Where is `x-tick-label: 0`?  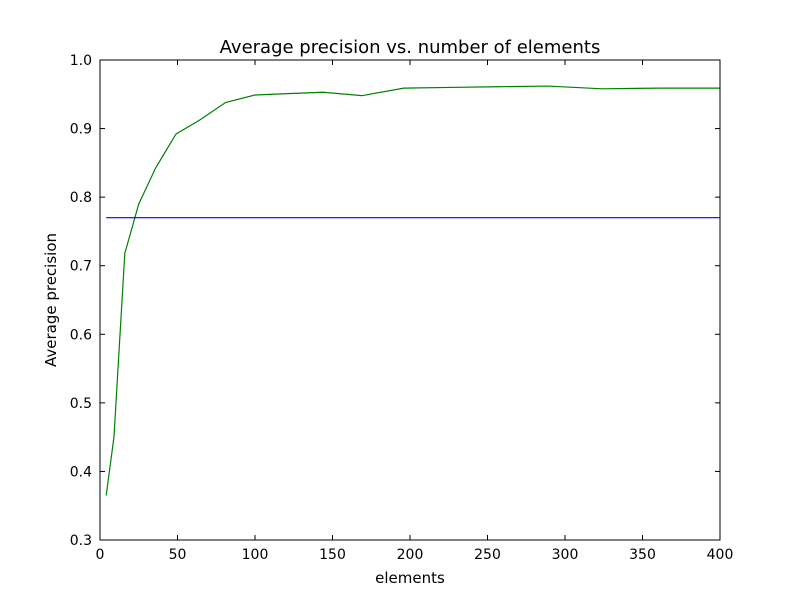
x-tick-label: 0 is located at coordinates (100, 555).